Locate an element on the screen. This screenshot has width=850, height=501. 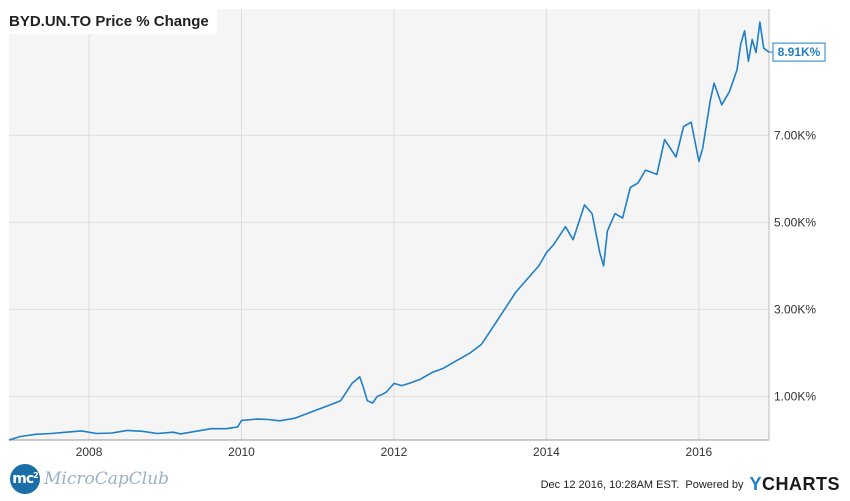
mc-badge-icon: mc 2 is located at coordinates (25, 479).